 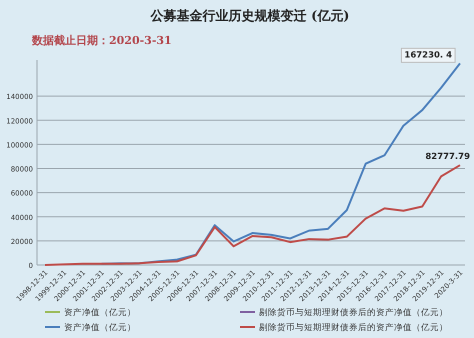 What do you see at coordinates (447, 157) in the screenshot?
I see `data-label: 82777.79` at bounding box center [447, 157].